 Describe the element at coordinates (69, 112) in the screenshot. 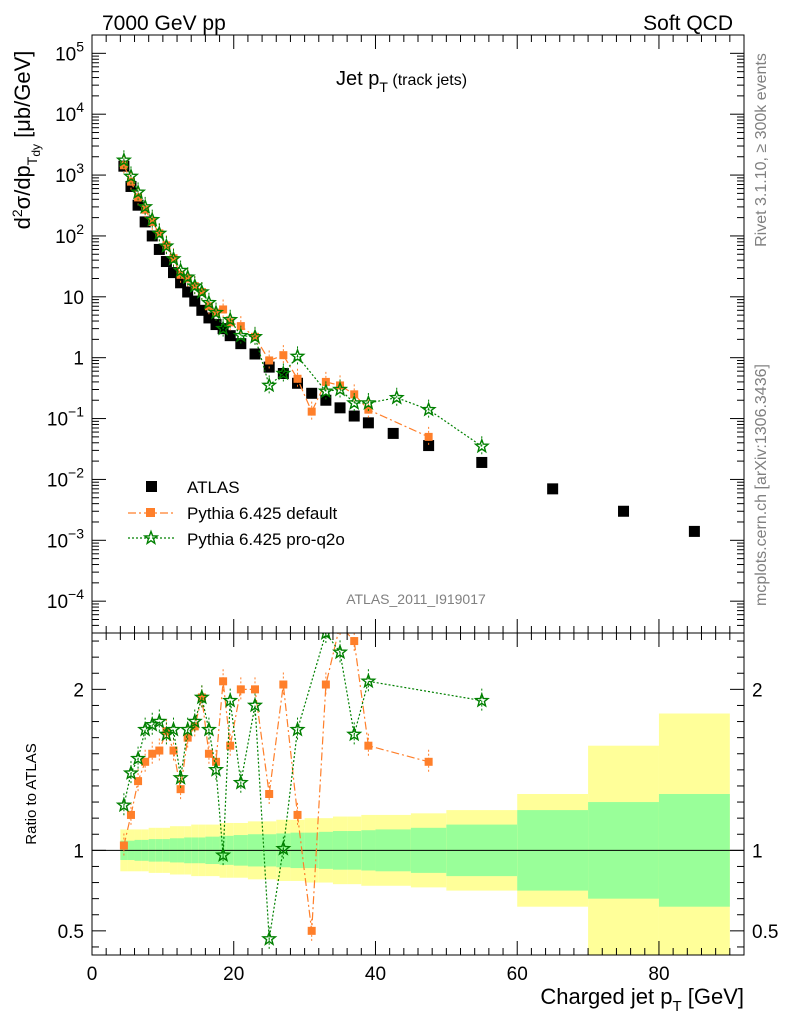

I see `y-tick-label: 10⁴` at that location.